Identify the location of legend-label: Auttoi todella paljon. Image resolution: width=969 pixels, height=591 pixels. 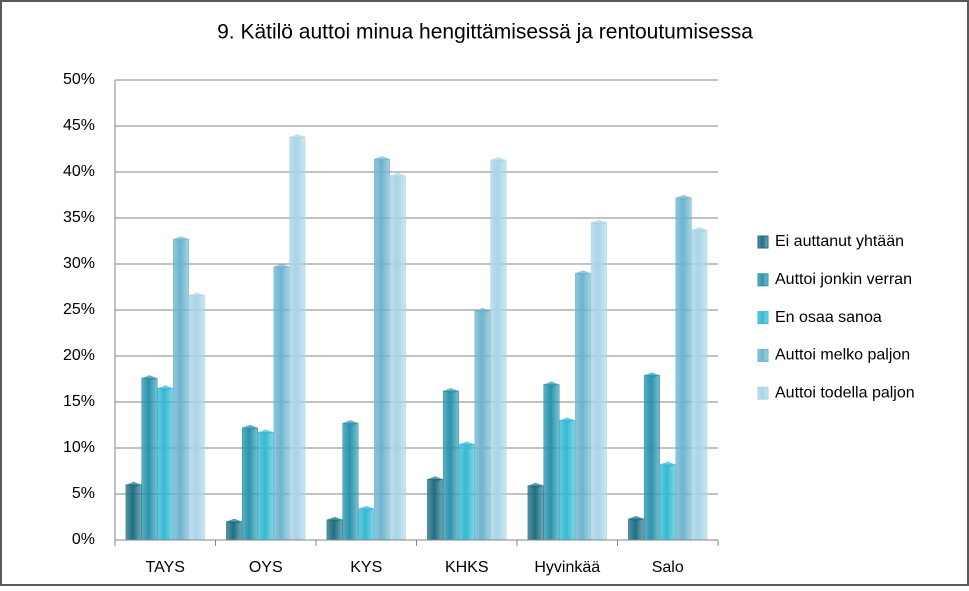
(845, 392).